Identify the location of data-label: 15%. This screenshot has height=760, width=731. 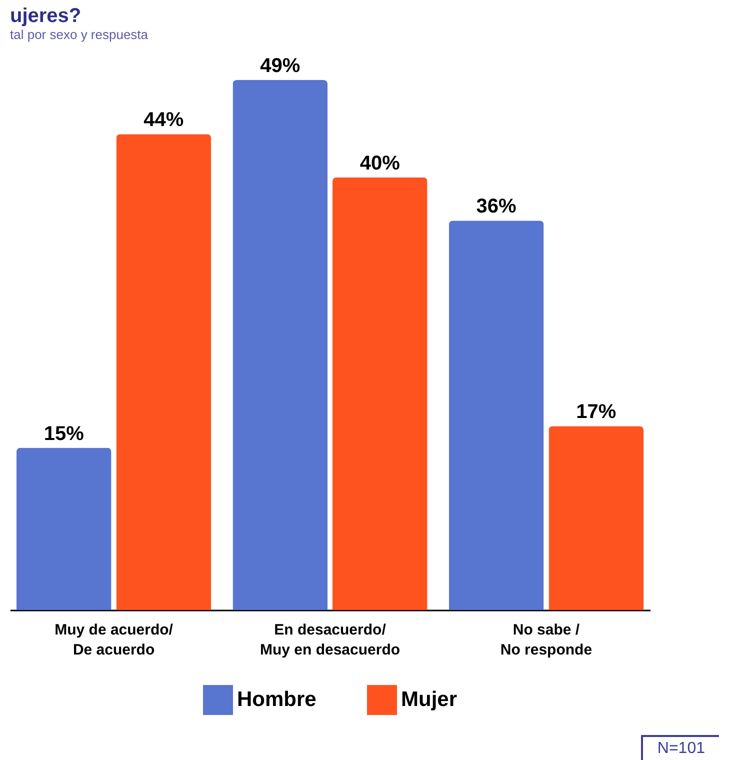
(64, 433).